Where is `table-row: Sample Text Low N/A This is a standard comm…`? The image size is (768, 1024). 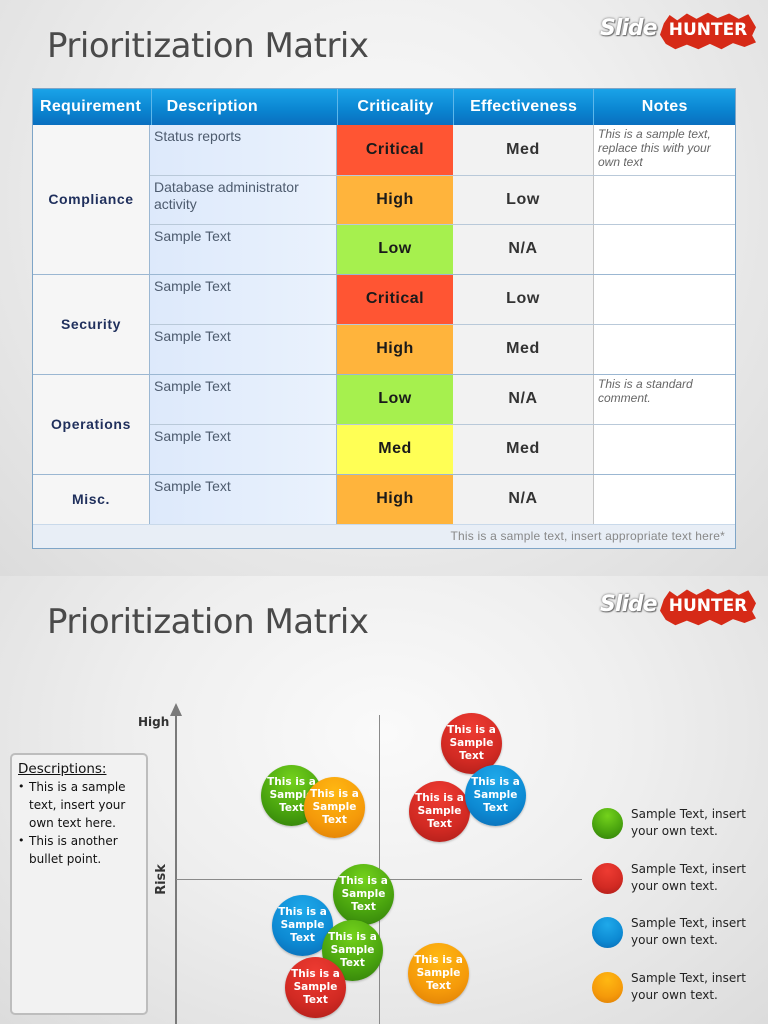
table-row: Sample Text Low N/A This is a standard comm… is located at coordinates (442, 399).